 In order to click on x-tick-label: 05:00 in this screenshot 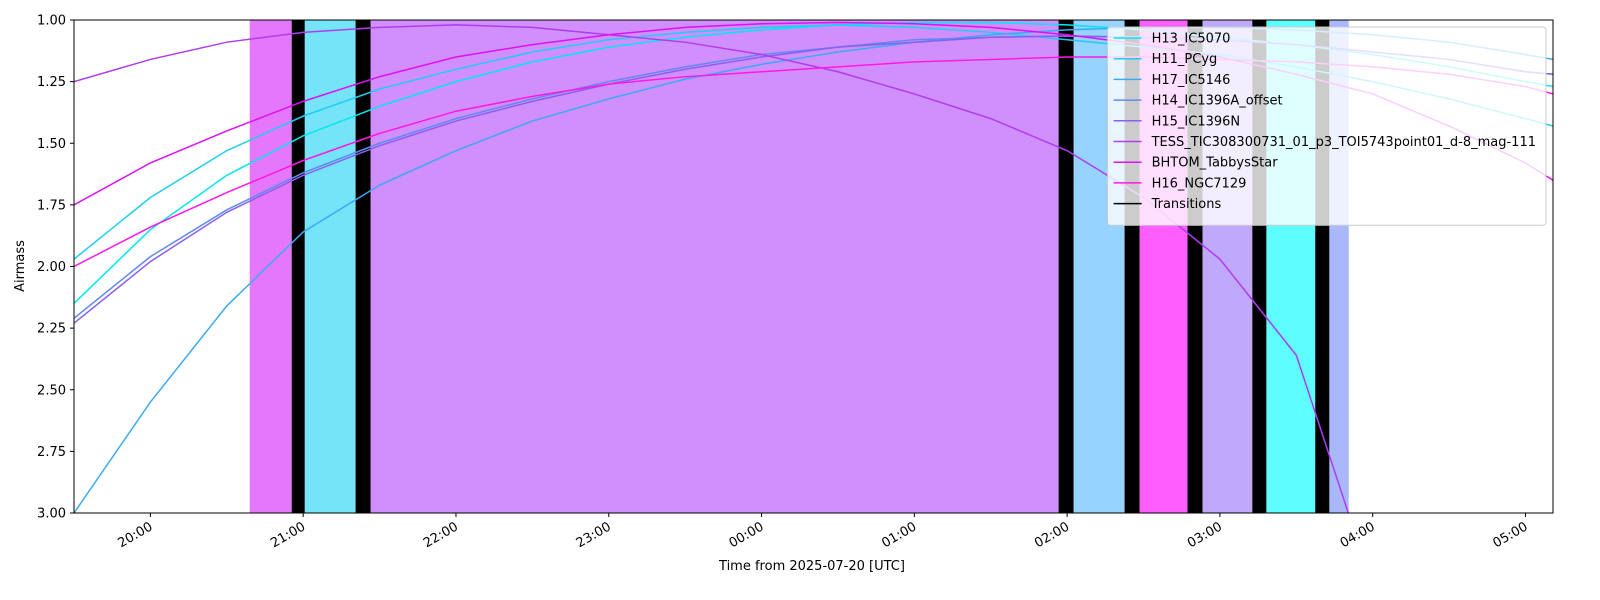, I will do `click(1511, 535)`.